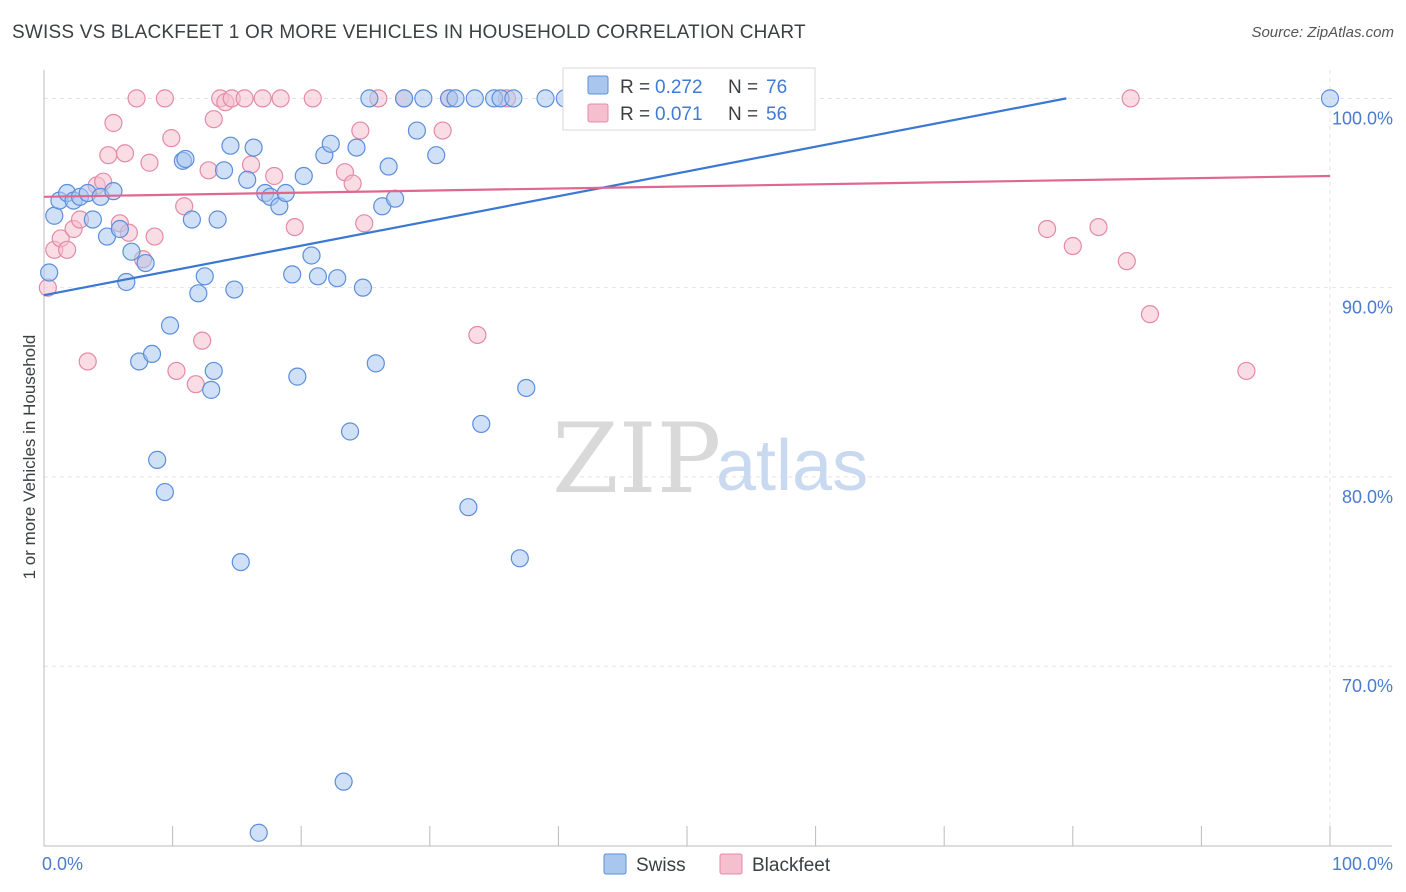  I want to click on y-tick-label: 80.0%, so click(1367, 497).